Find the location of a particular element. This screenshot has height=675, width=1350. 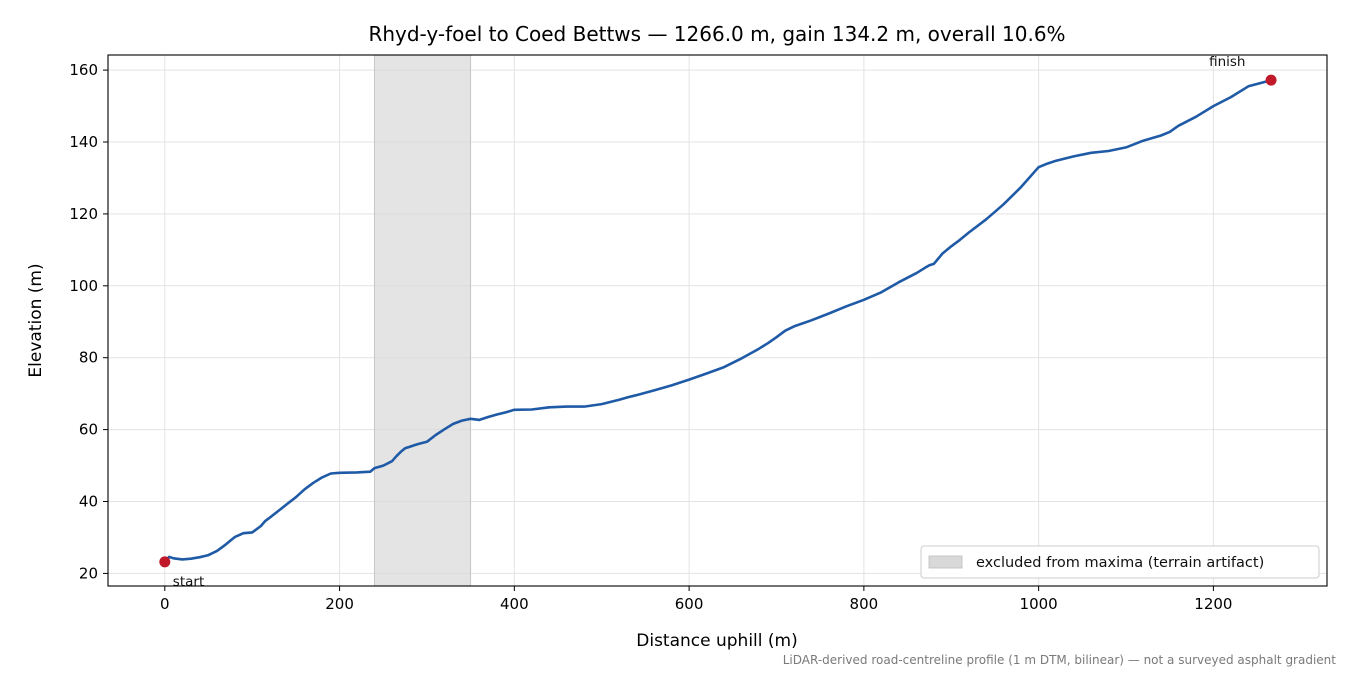

excluded-band is located at coordinates (423, 320).